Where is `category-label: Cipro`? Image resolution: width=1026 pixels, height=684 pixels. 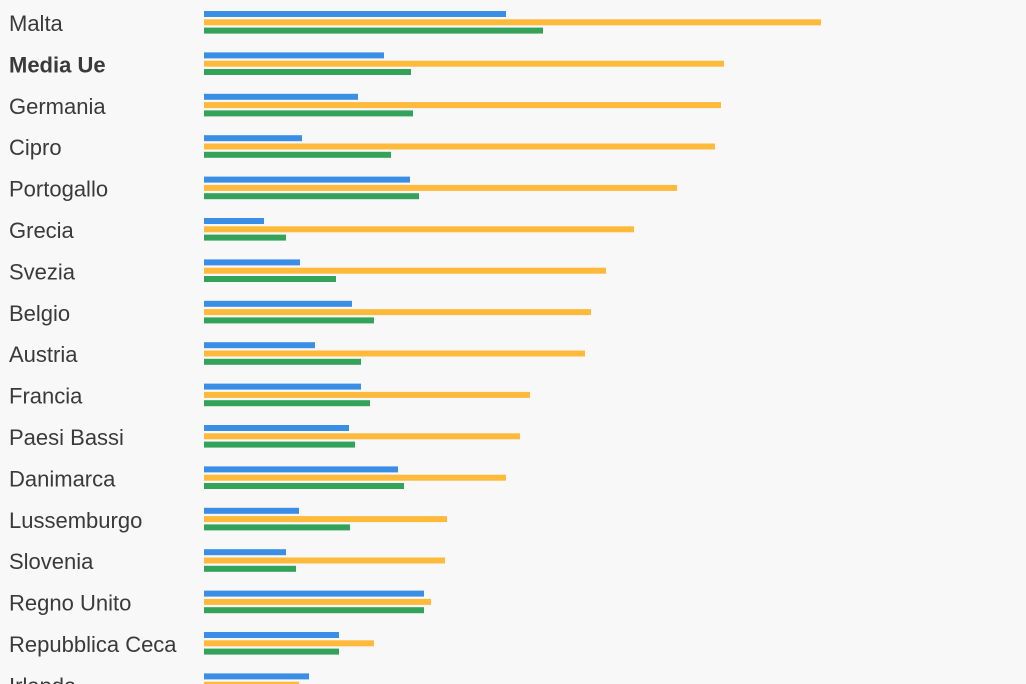 category-label: Cipro is located at coordinates (35, 147).